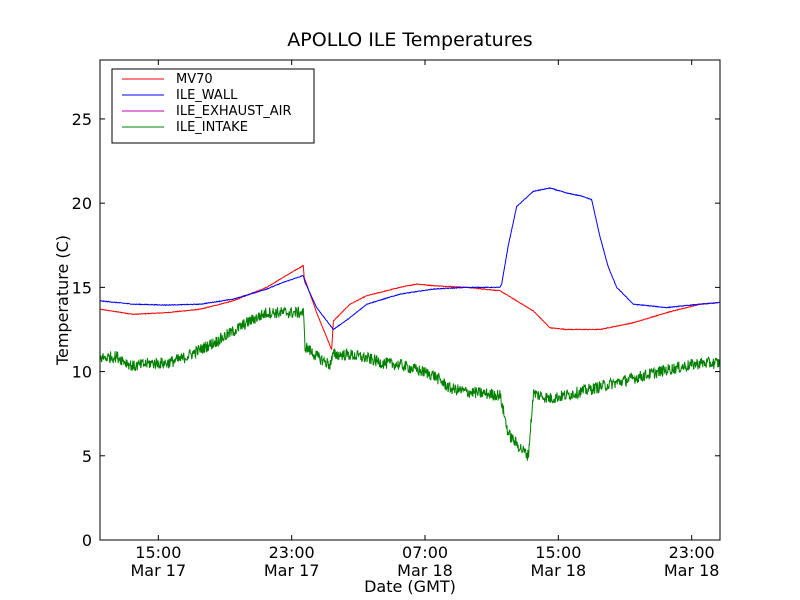  I want to click on y-axis-title: Temperature (C), so click(62, 300).